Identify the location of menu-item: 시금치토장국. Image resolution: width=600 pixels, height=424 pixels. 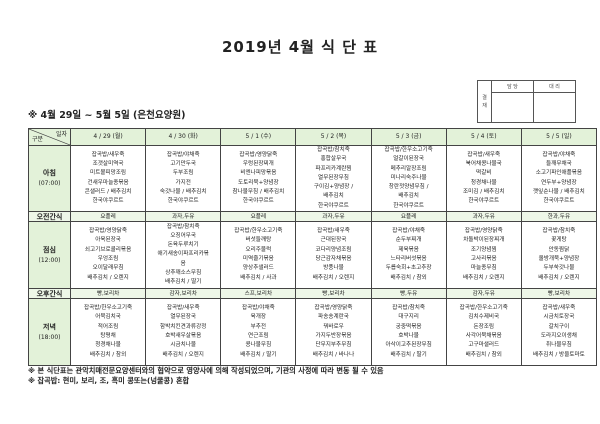
(559, 317).